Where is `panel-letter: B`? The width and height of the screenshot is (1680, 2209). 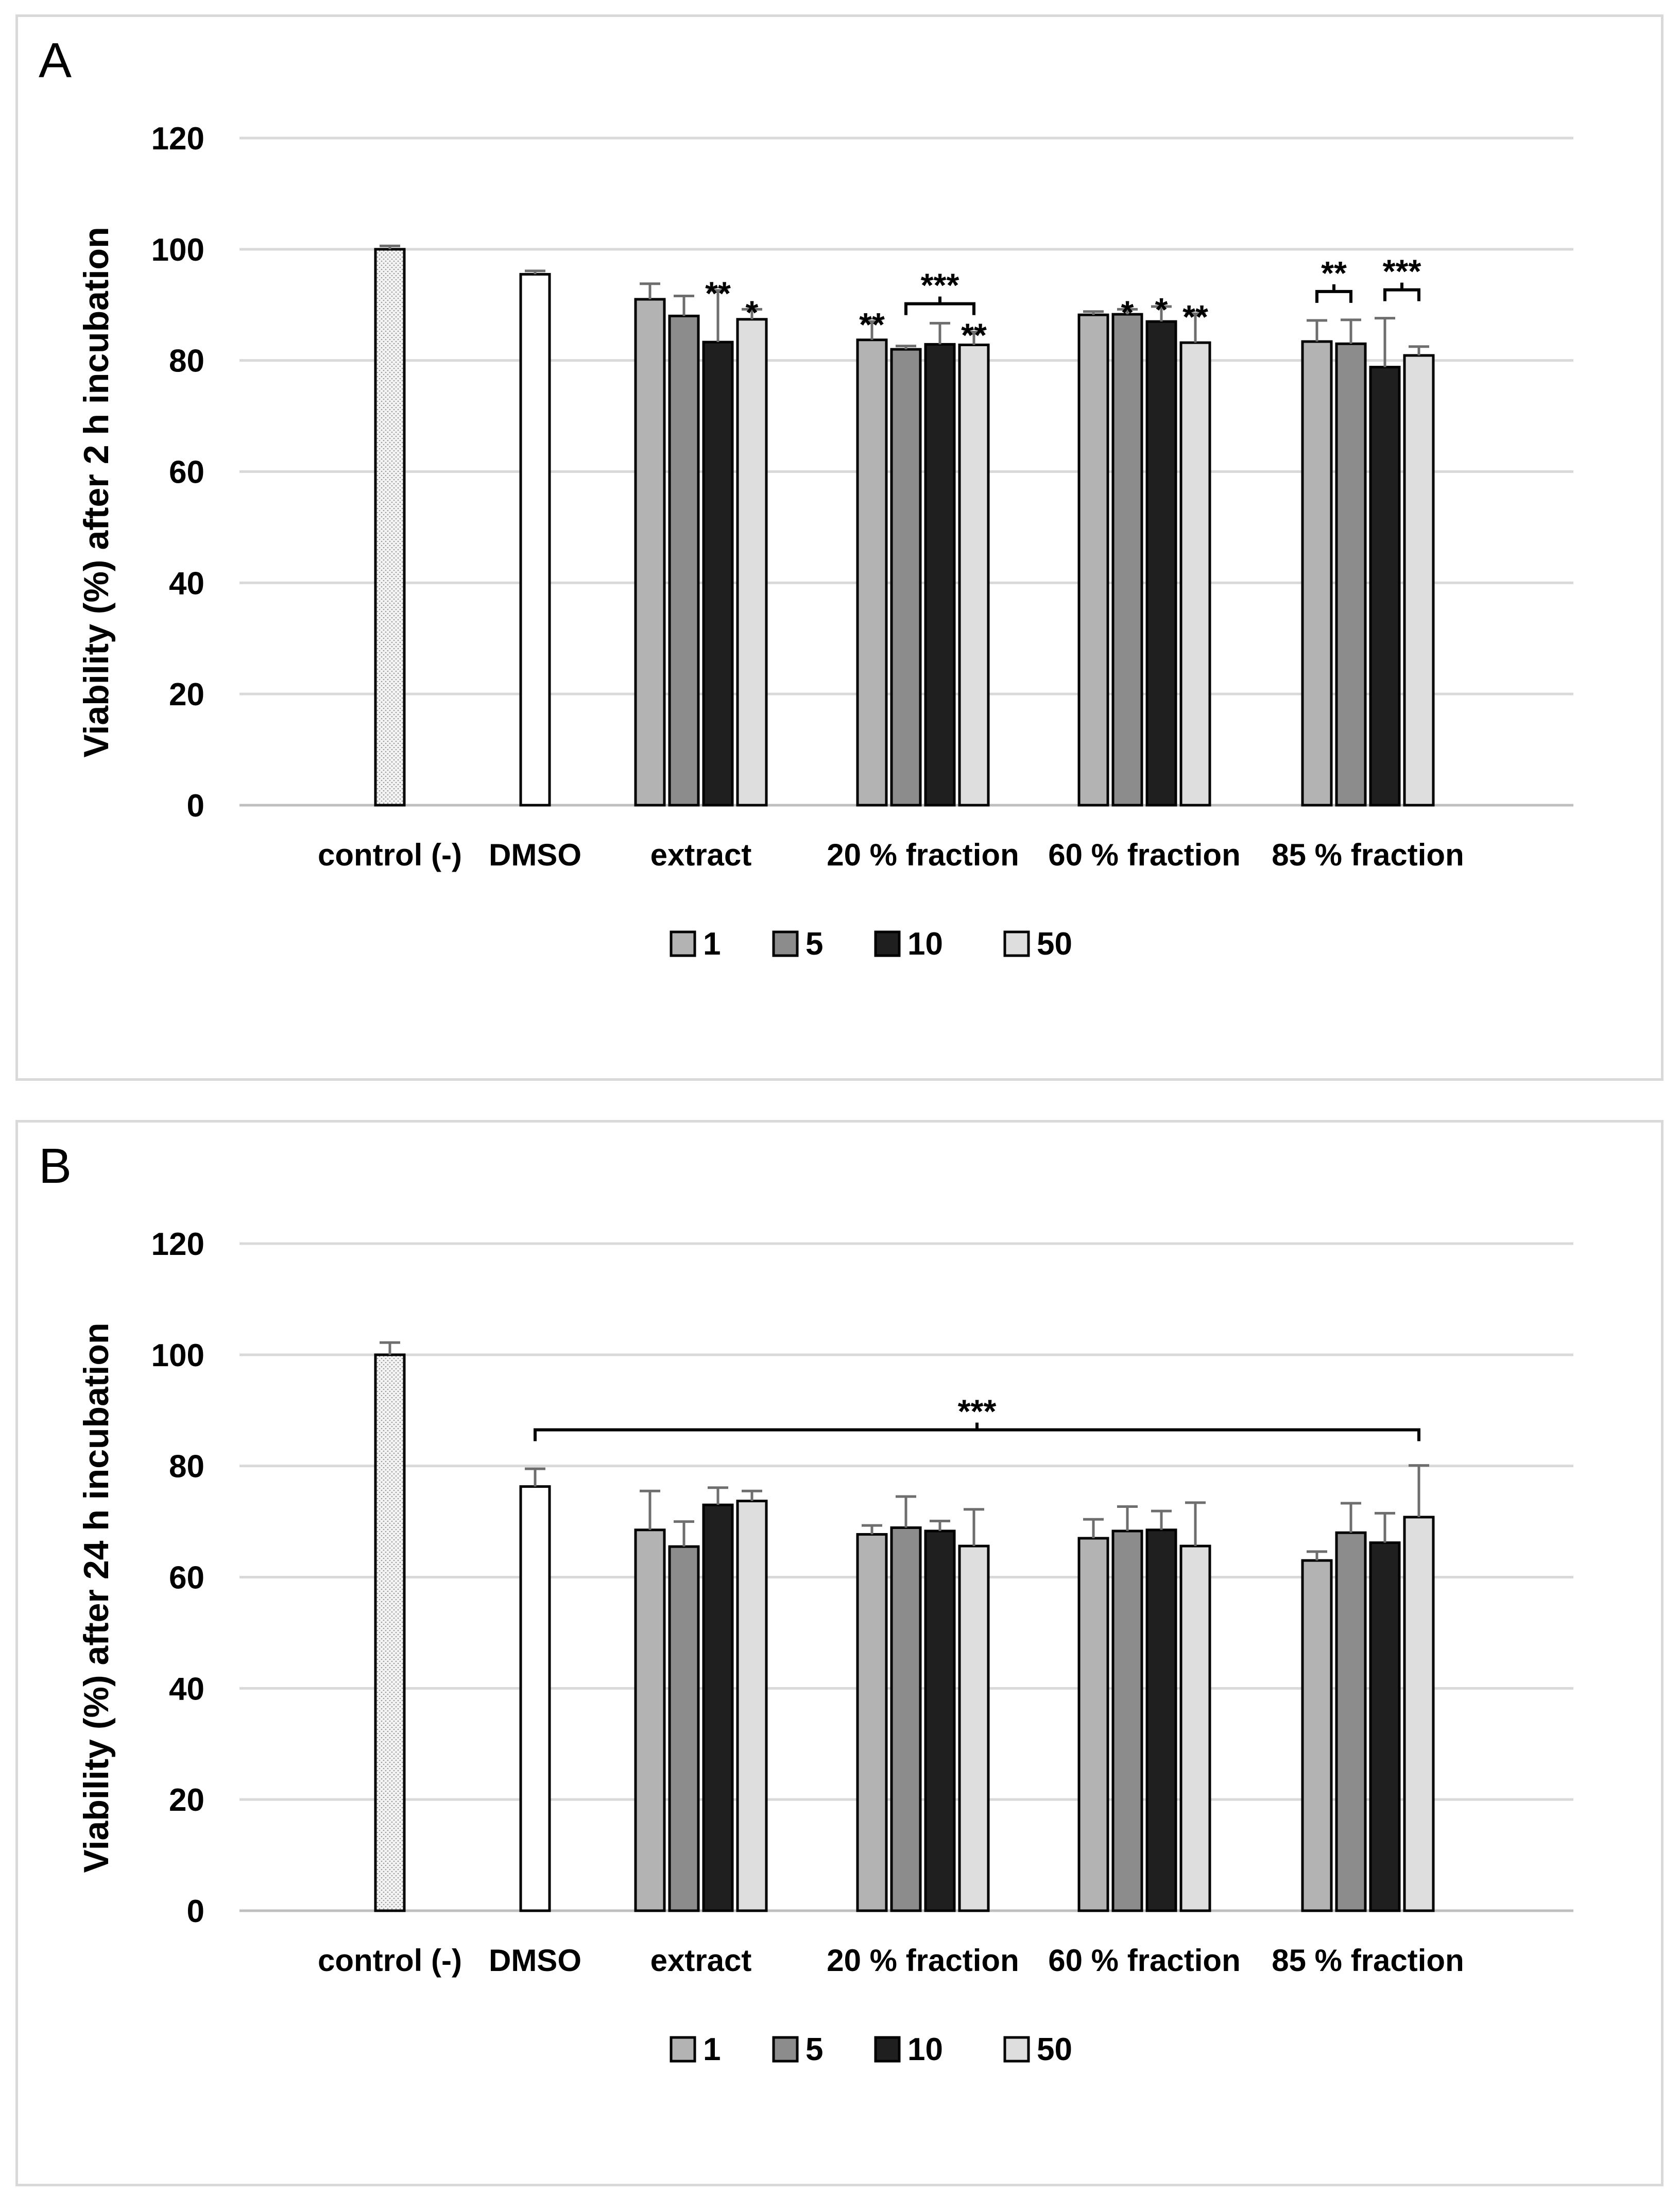 panel-letter: B is located at coordinates (55, 1166).